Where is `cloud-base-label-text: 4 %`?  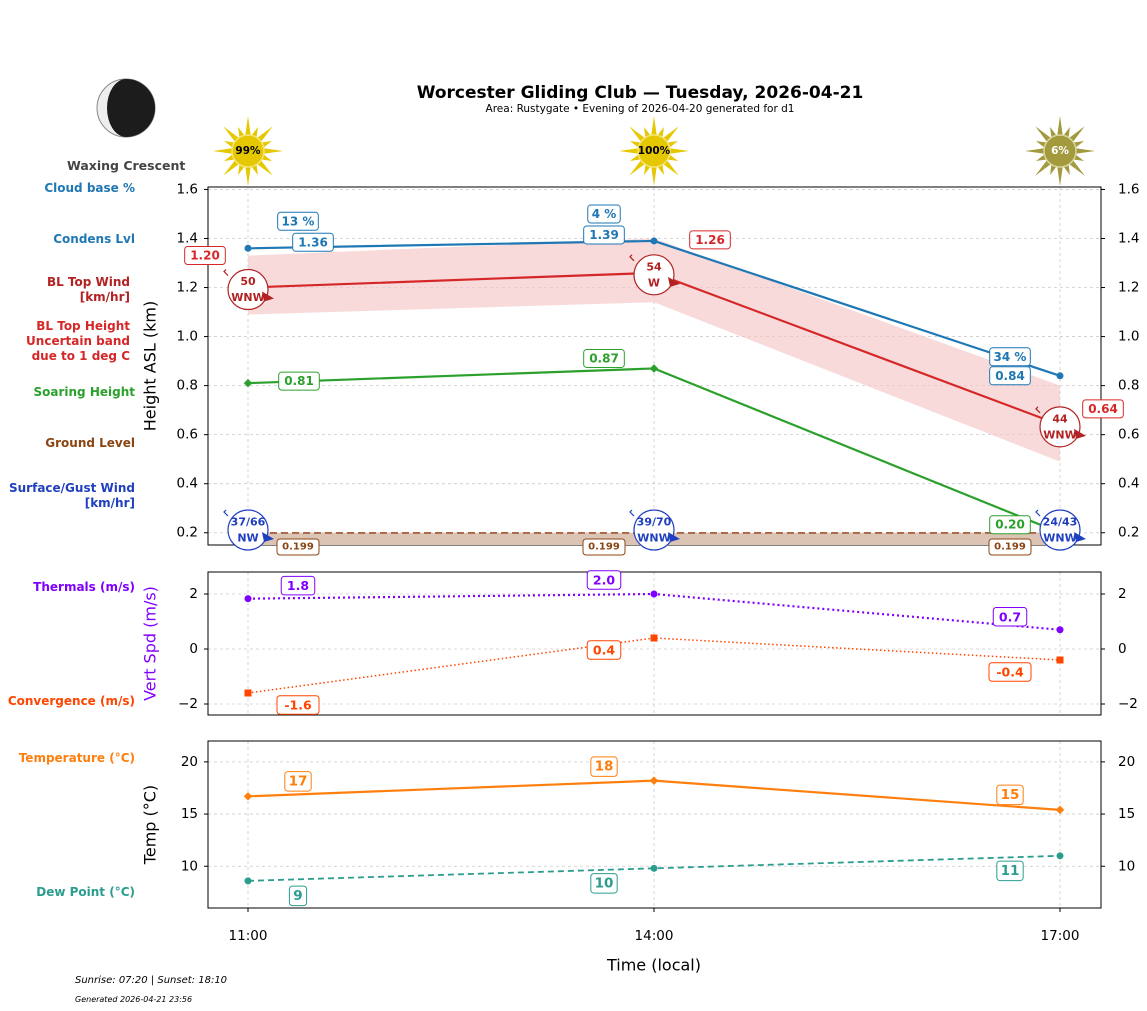 cloud-base-label-text: 4 % is located at coordinates (604, 214).